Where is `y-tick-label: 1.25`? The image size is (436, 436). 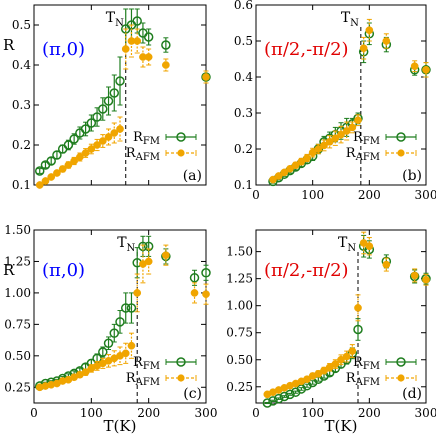 y-tick-label: 1.25 is located at coordinates (239, 279).